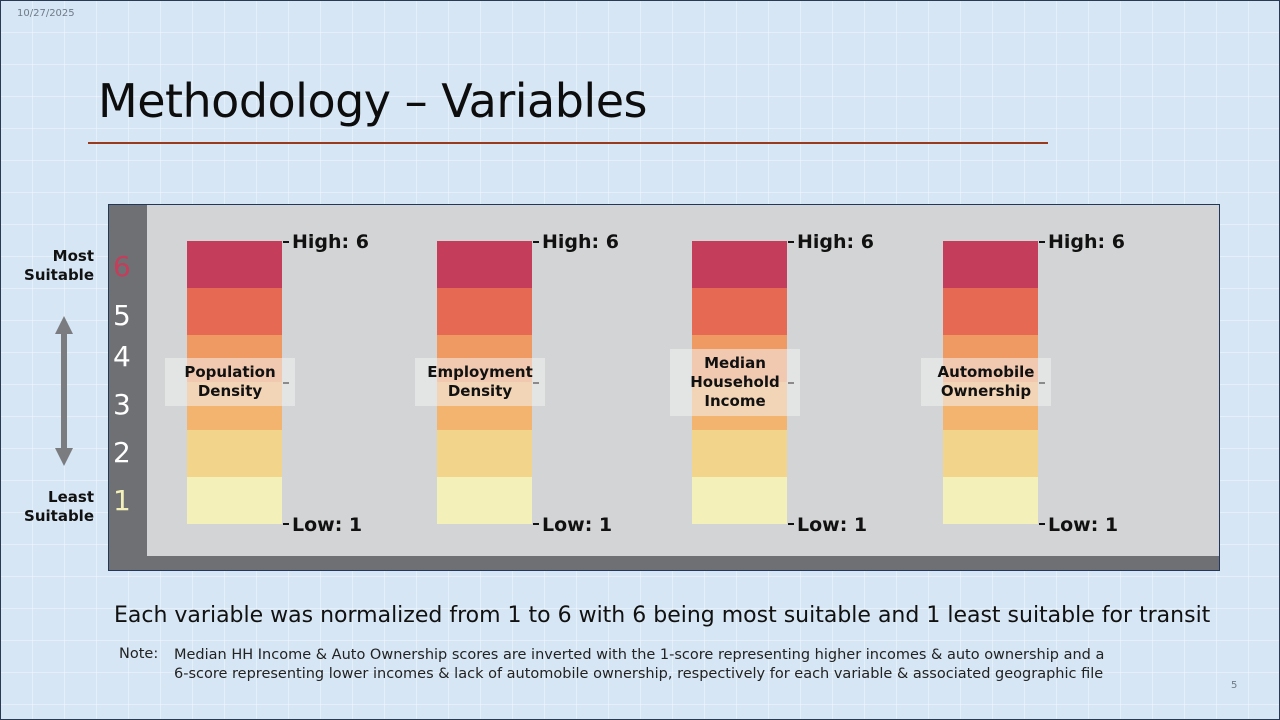 The image size is (1280, 720). I want to click on variable-name-line: Ownership, so click(986, 391).